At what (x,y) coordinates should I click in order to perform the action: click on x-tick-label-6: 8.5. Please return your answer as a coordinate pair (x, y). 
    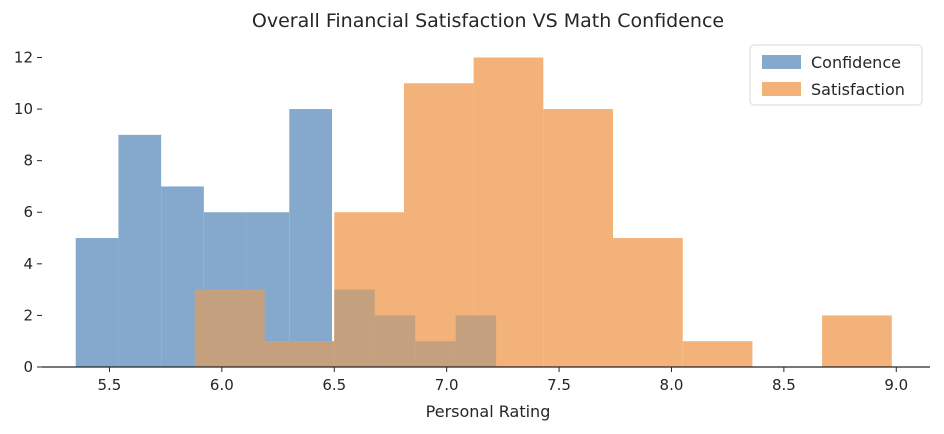
    Looking at the image, I should click on (784, 385).